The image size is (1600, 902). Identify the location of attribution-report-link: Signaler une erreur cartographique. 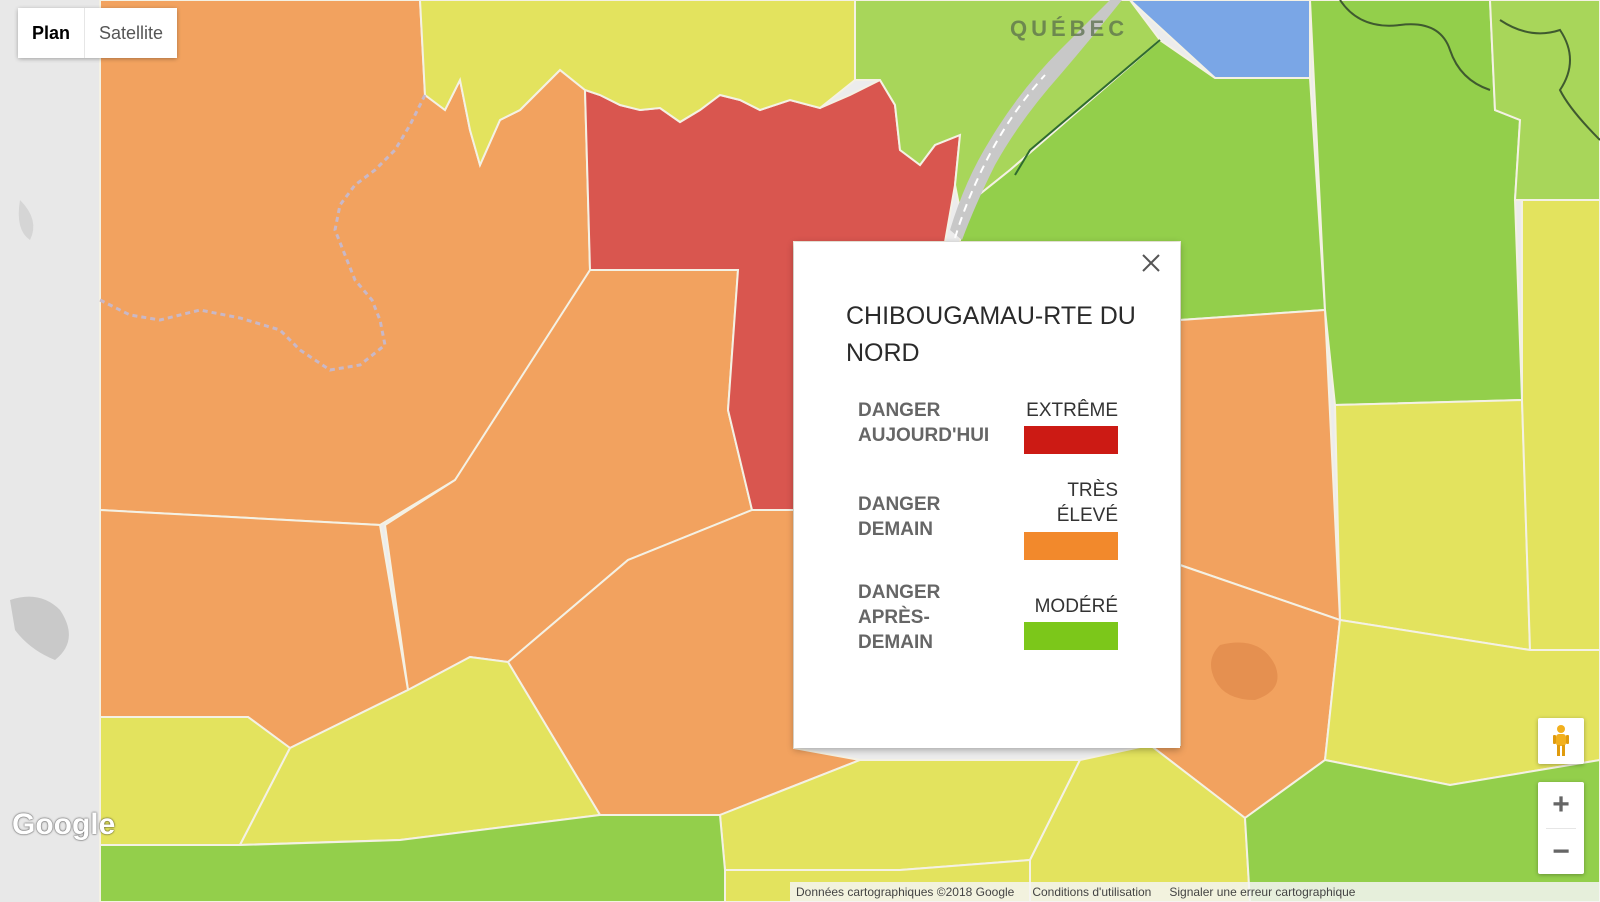
(1262, 892).